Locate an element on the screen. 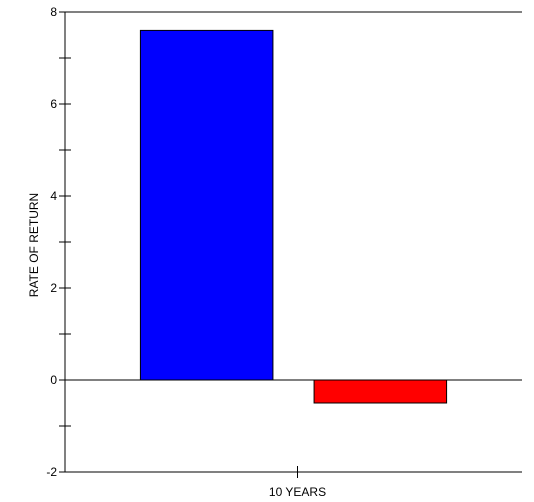 The height and width of the screenshot is (502, 534). y-tick-label: 6 is located at coordinates (53, 104).